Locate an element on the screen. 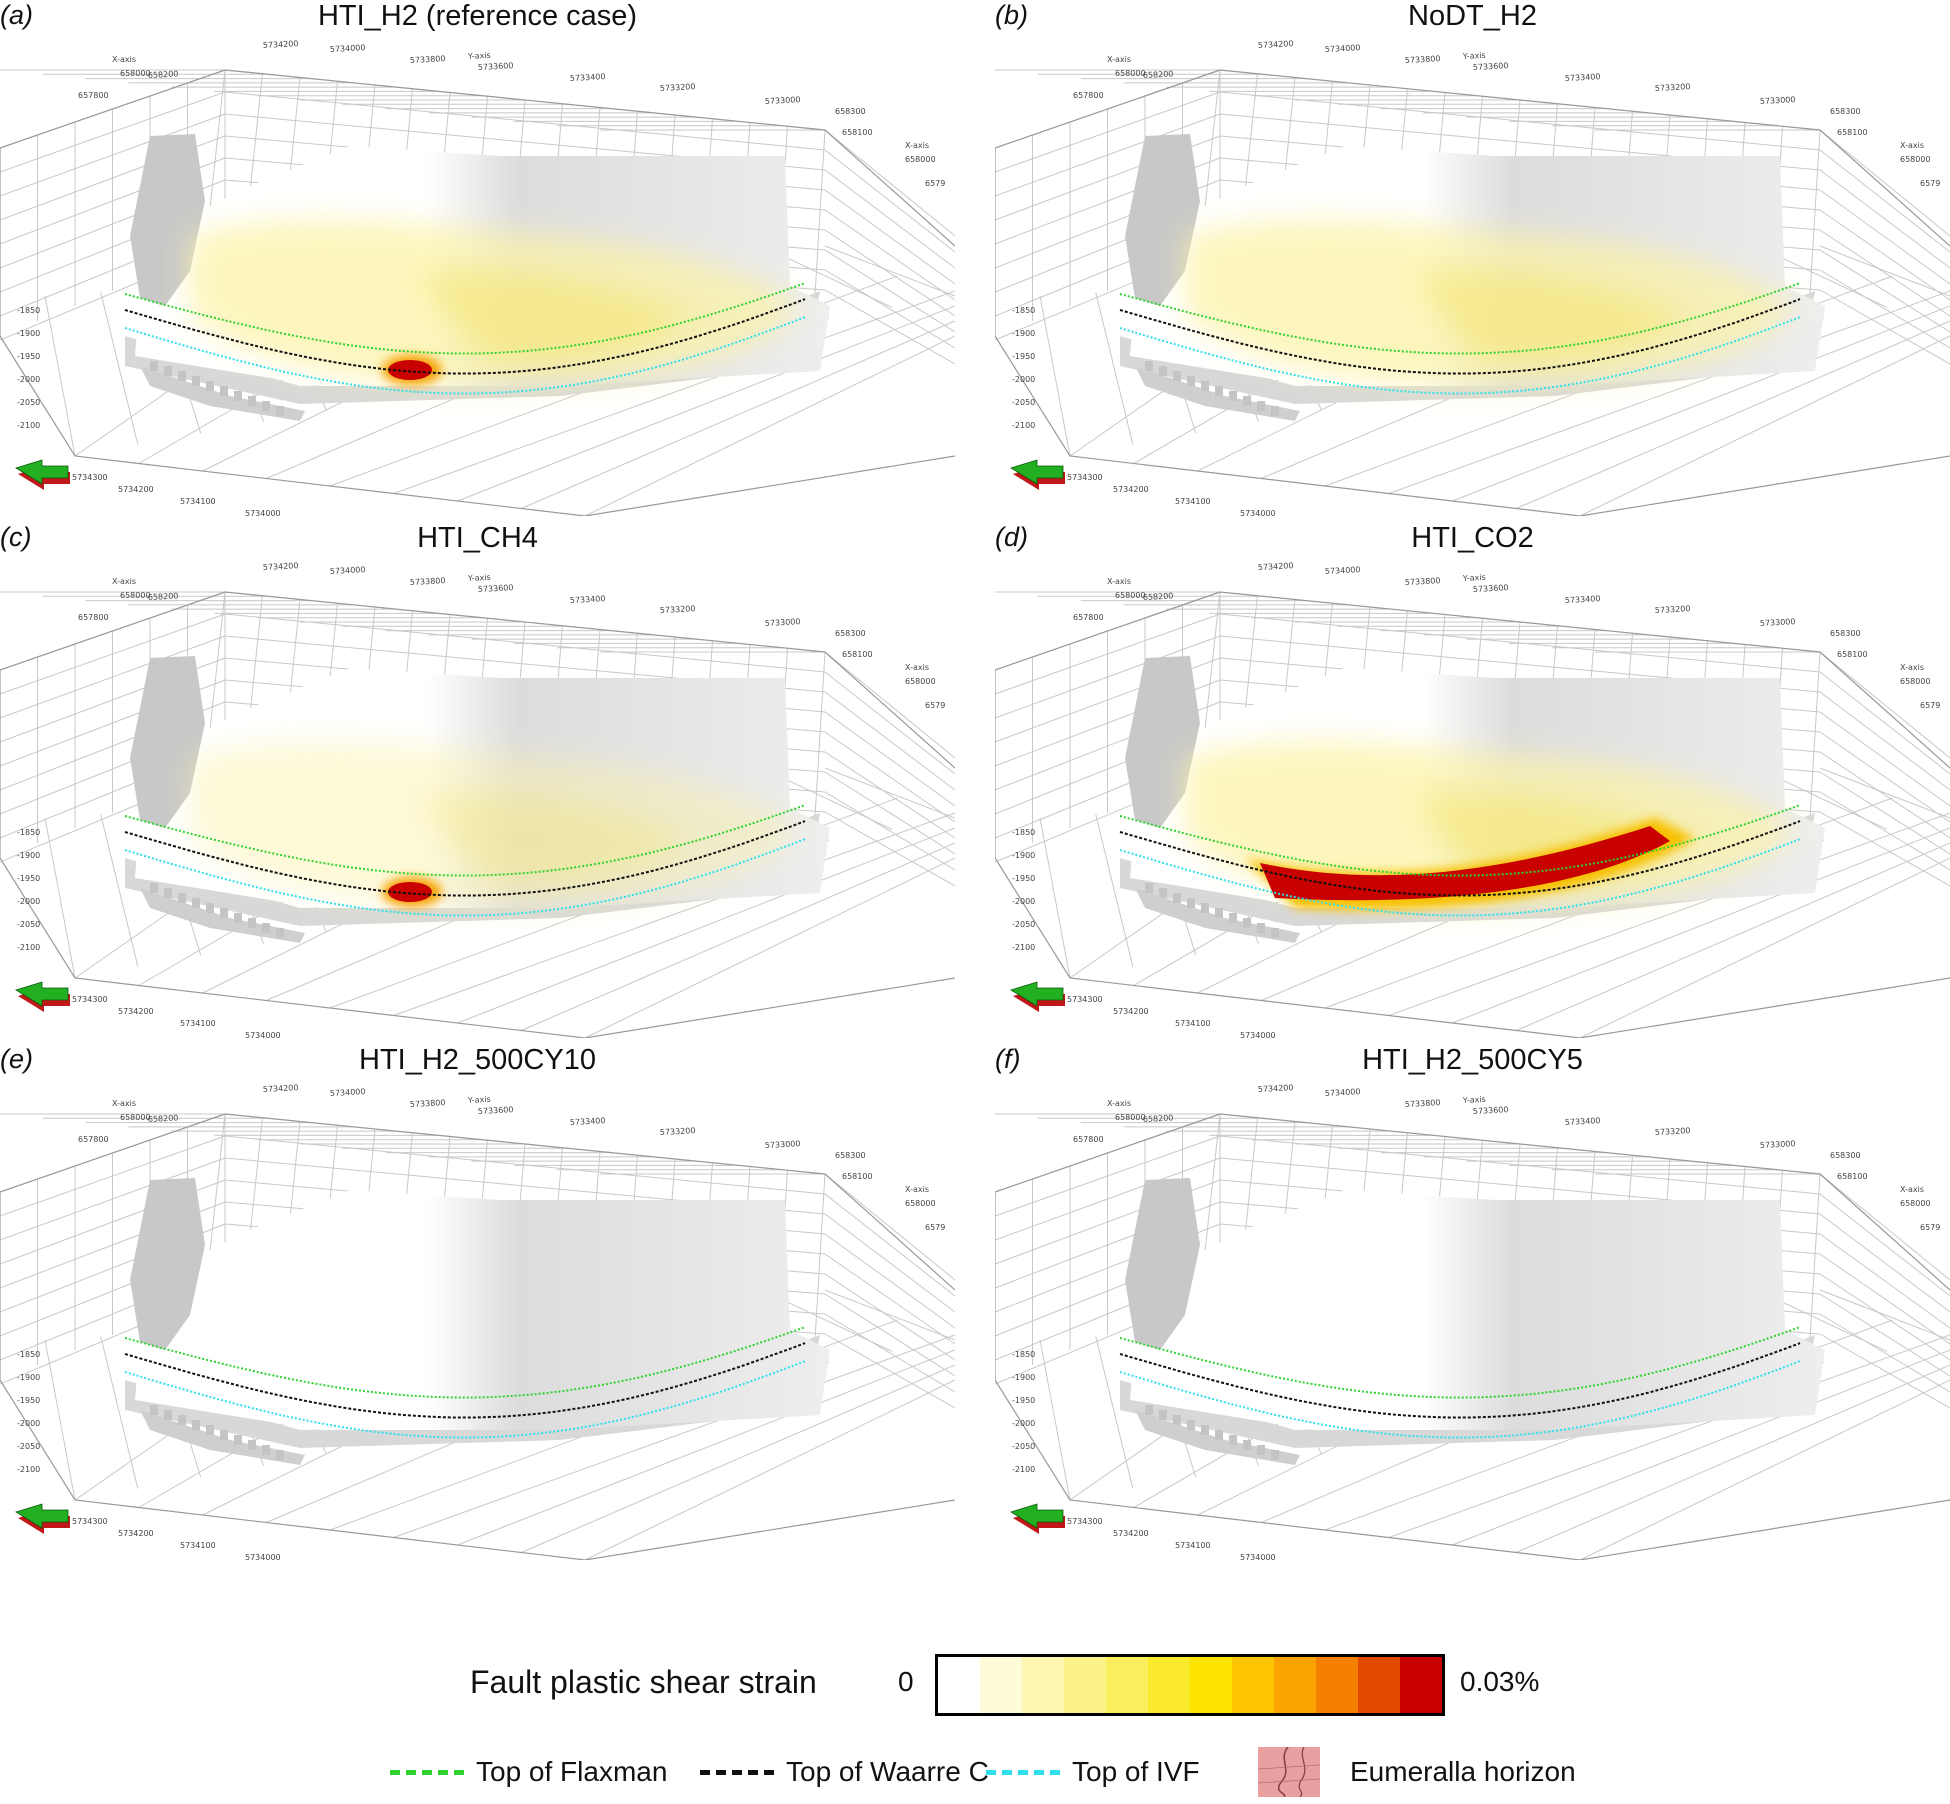 The image size is (1950, 1804). axis-tick-label: 6579 is located at coordinates (935, 1227).